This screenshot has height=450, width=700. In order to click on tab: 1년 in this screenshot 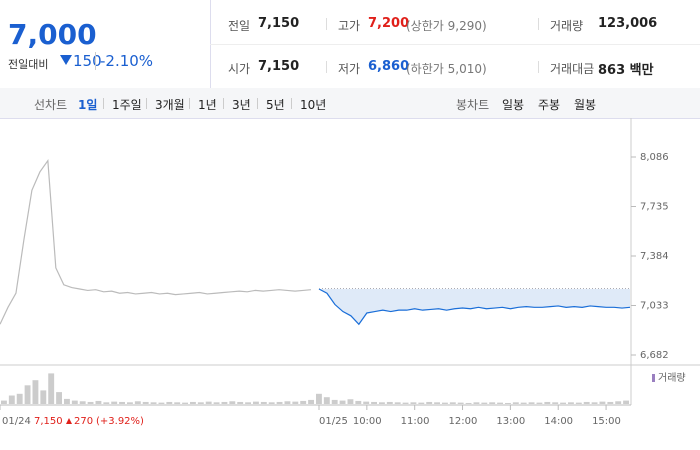, I will do `click(207, 105)`.